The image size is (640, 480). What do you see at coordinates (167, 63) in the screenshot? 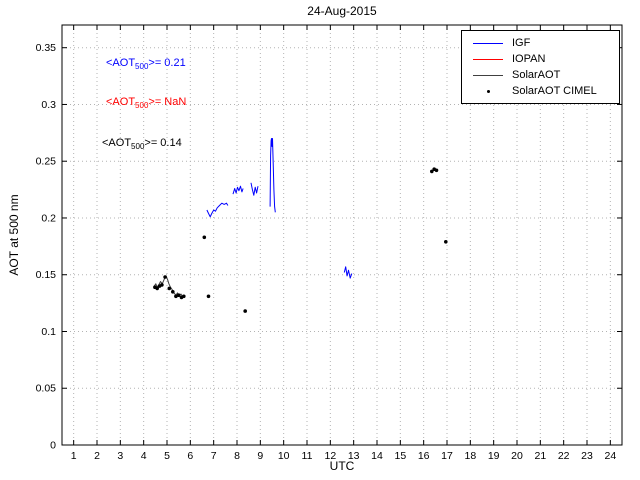
I see `annotation-value: >= 0.21` at bounding box center [167, 63].